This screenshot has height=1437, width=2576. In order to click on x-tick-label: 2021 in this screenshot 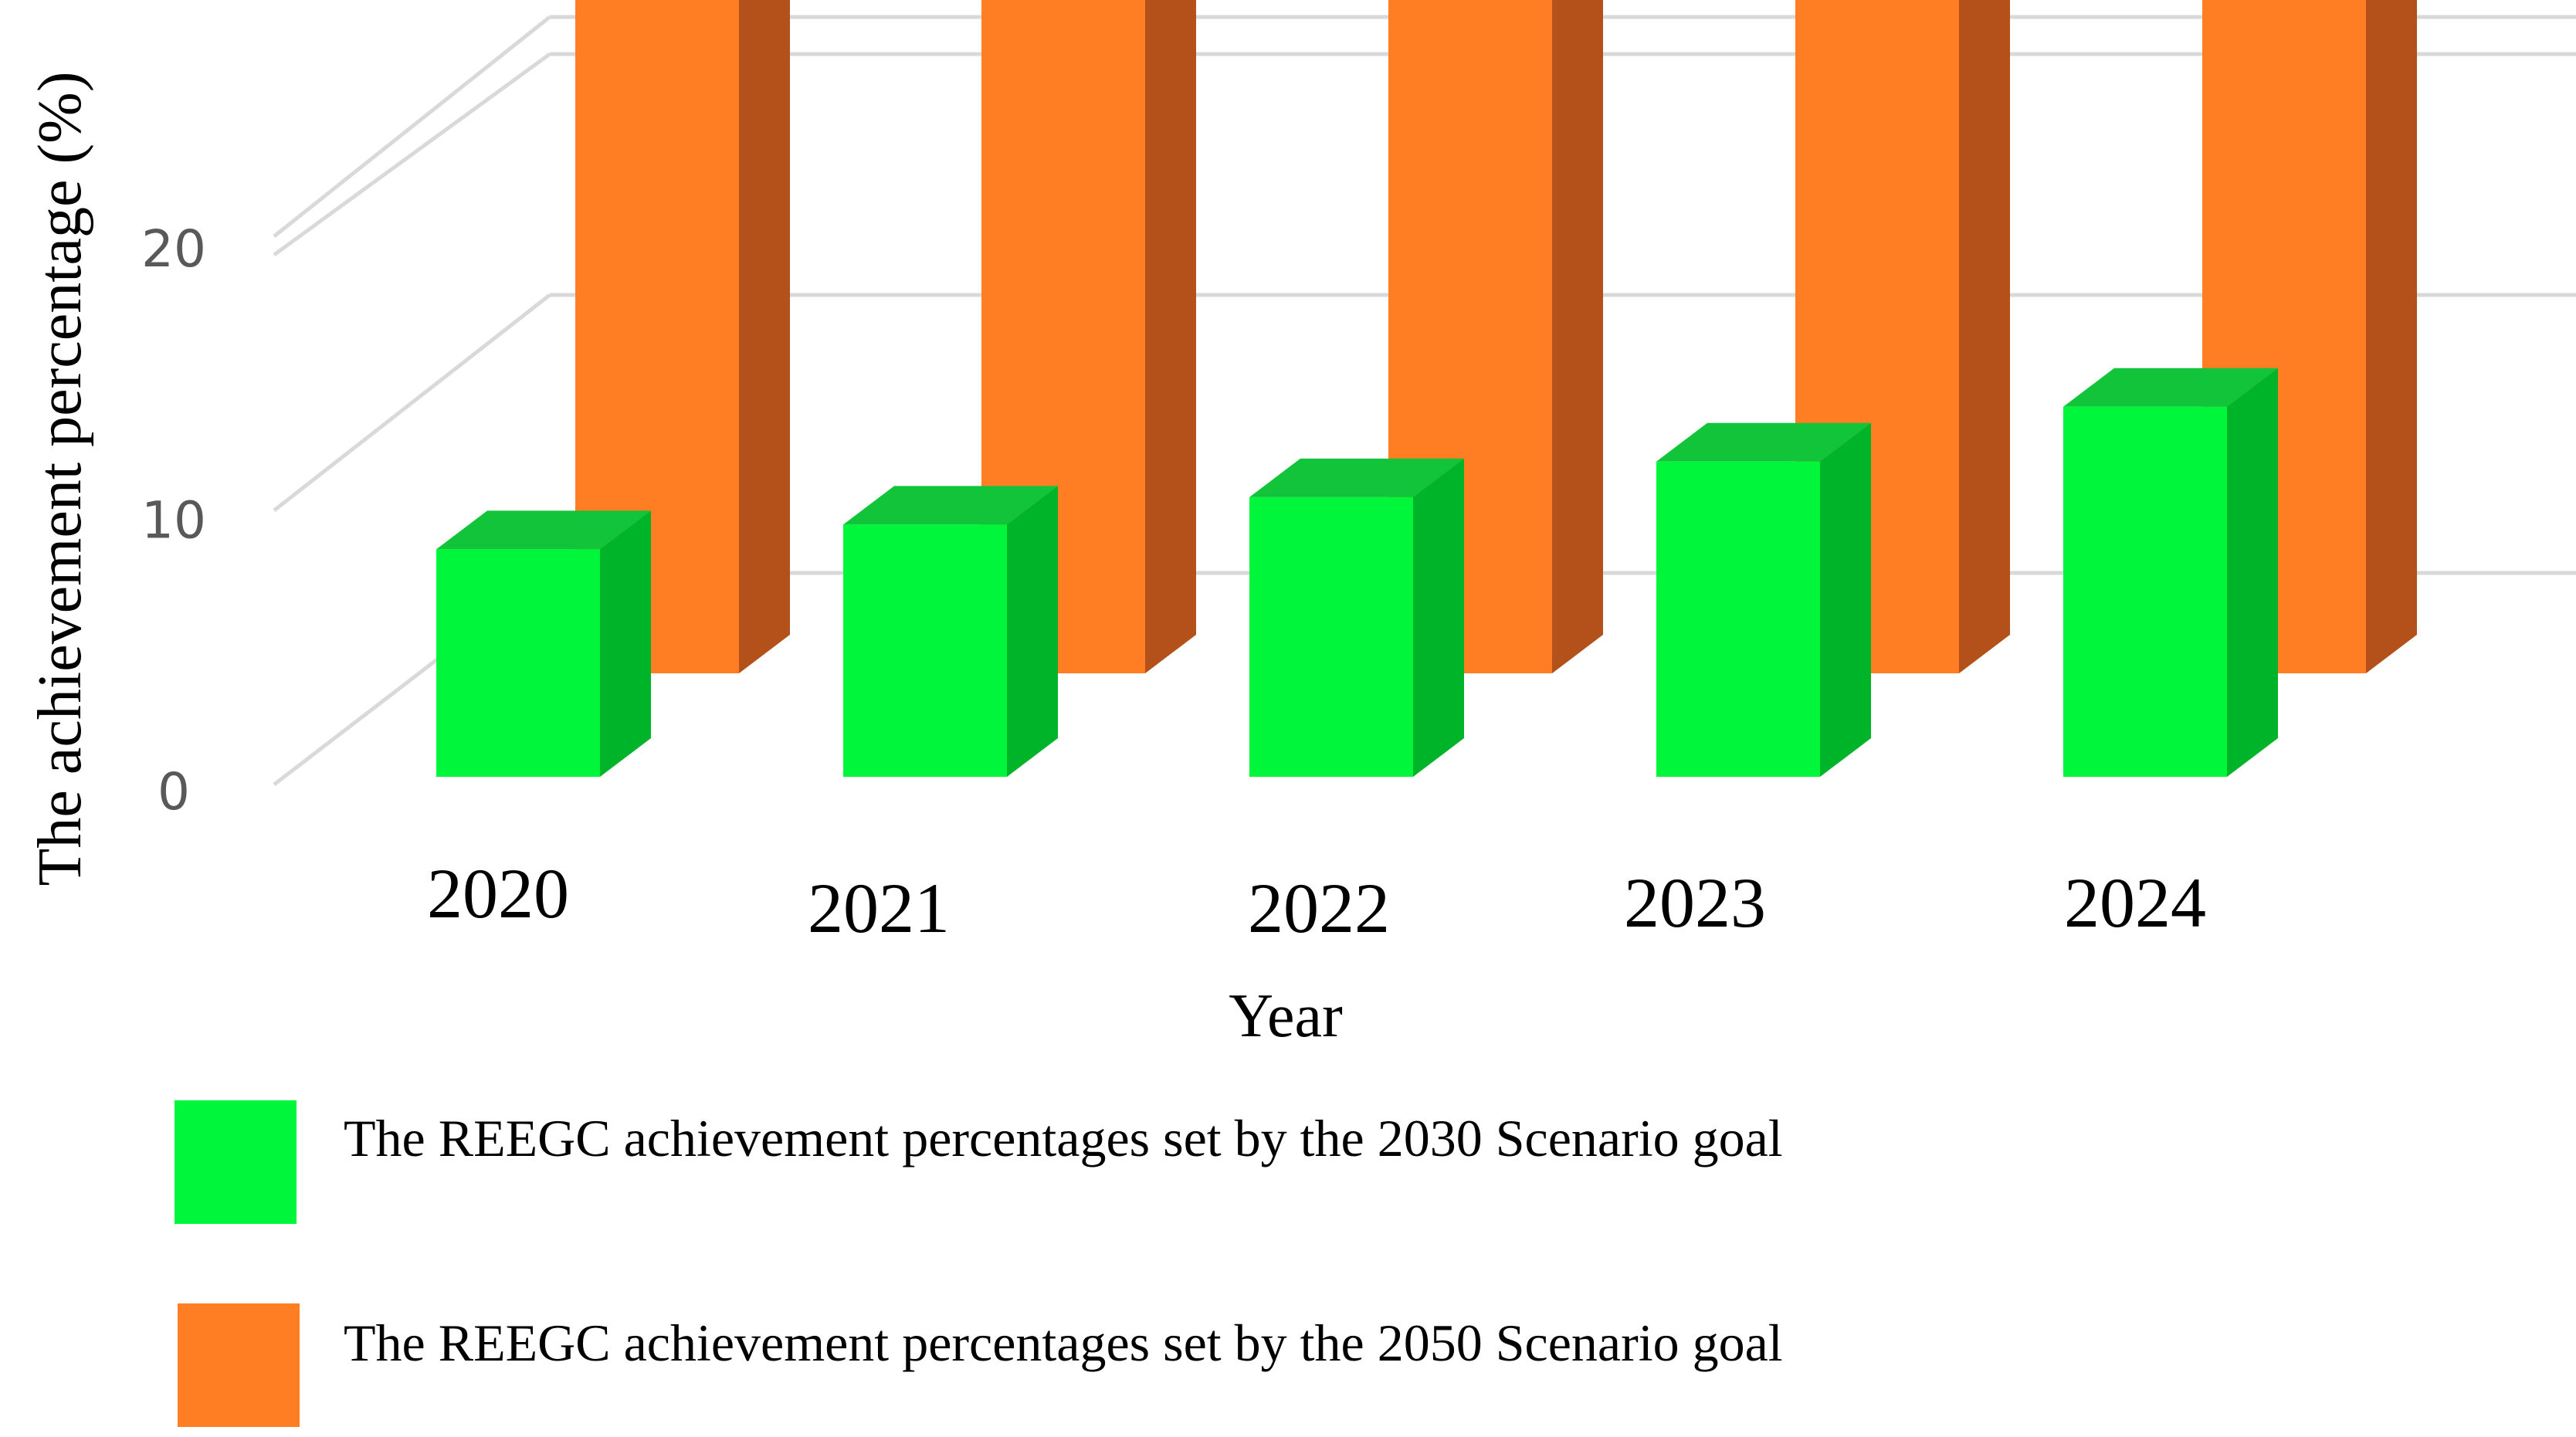, I will do `click(879, 908)`.